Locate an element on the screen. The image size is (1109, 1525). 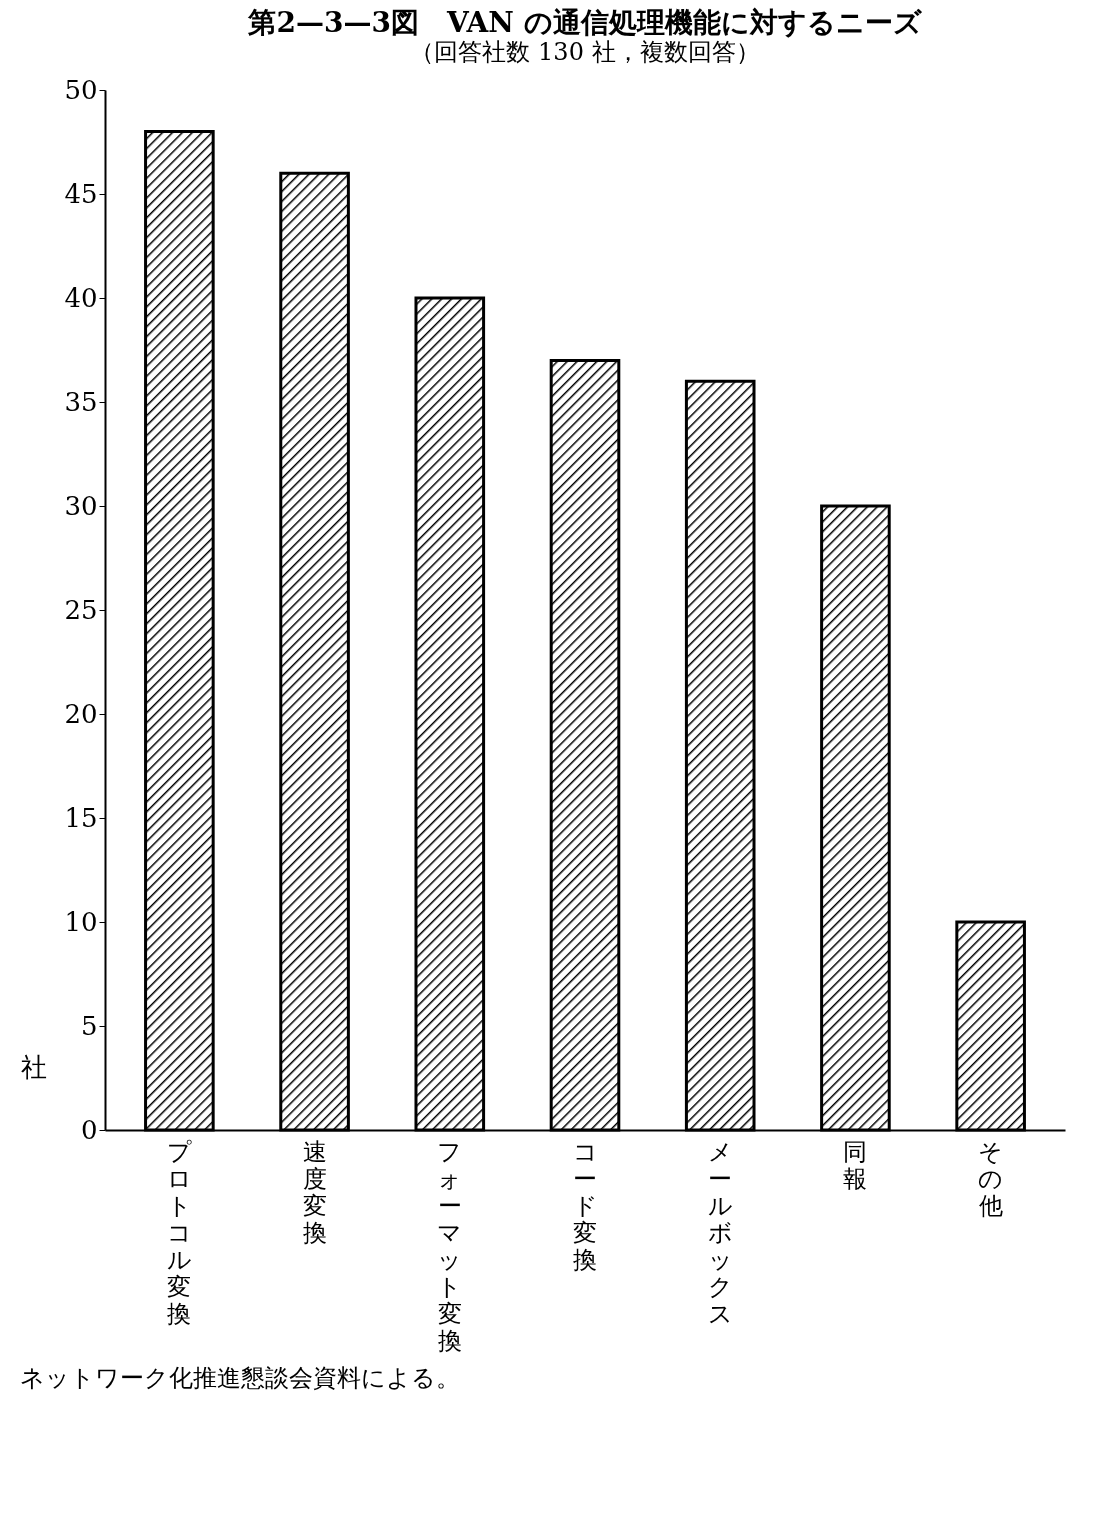
x-tick-label: コード変換 is located at coordinates (585, 1205).